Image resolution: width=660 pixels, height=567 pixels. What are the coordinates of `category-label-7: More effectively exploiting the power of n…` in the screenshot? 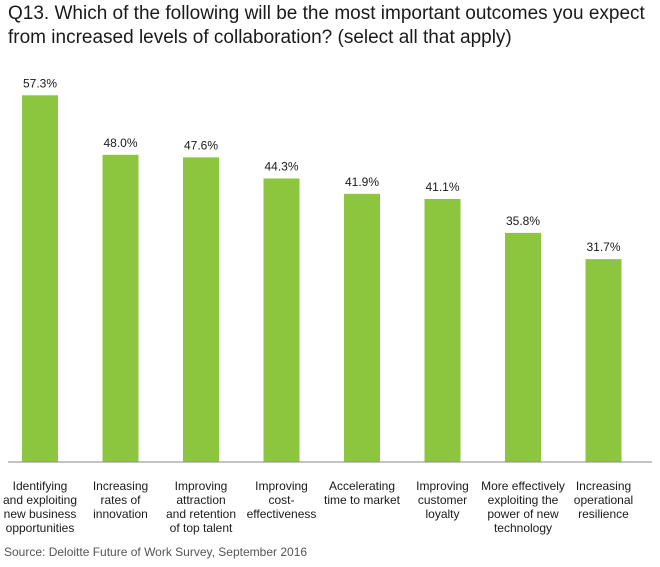 It's located at (523, 507).